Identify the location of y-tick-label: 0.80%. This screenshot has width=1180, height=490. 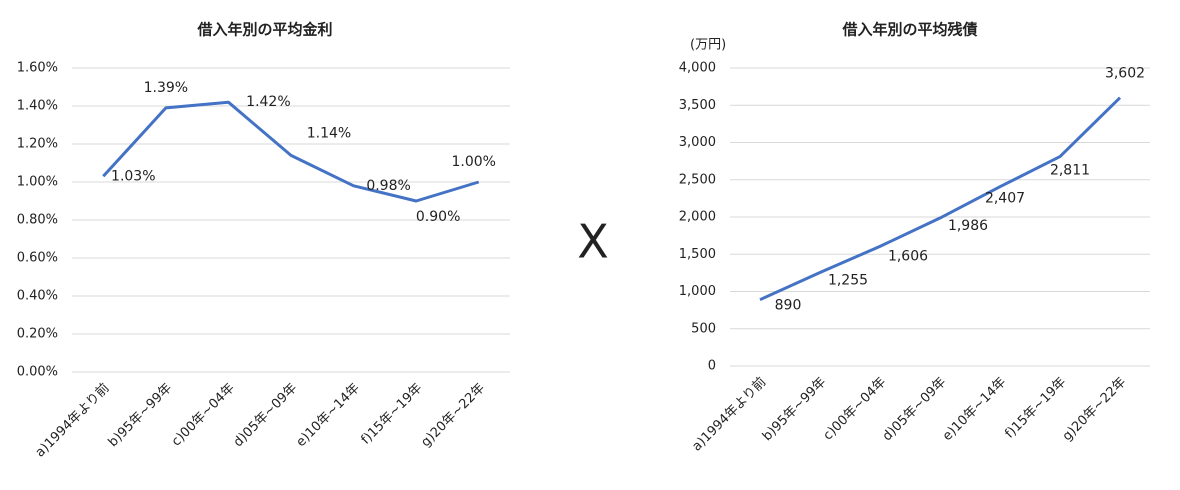
(37, 220).